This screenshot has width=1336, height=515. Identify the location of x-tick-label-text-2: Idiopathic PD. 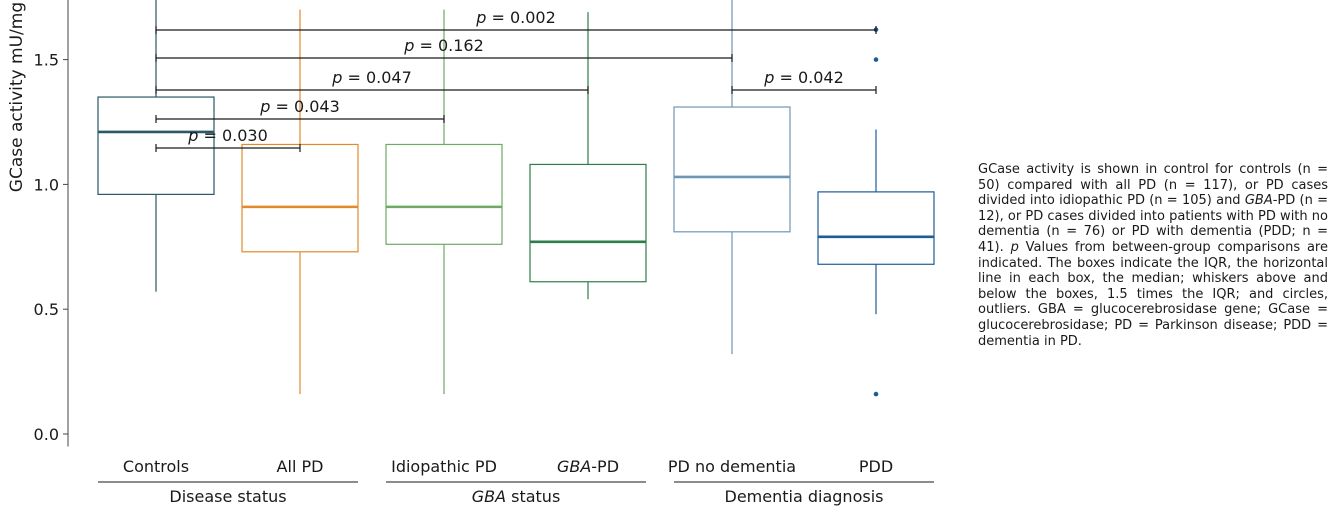
(444, 466).